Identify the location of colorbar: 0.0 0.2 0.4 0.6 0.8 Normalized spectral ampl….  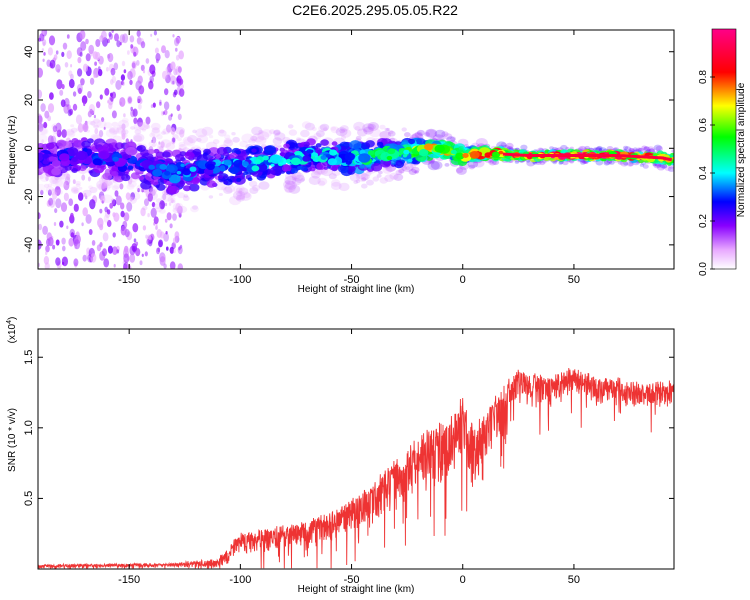
(722, 152).